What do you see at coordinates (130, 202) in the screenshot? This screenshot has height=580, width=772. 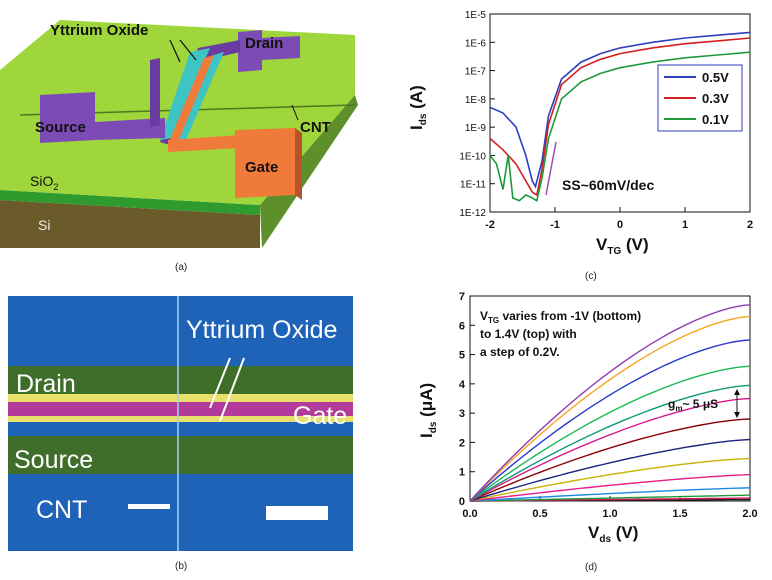 I see `sio2-layer` at bounding box center [130, 202].